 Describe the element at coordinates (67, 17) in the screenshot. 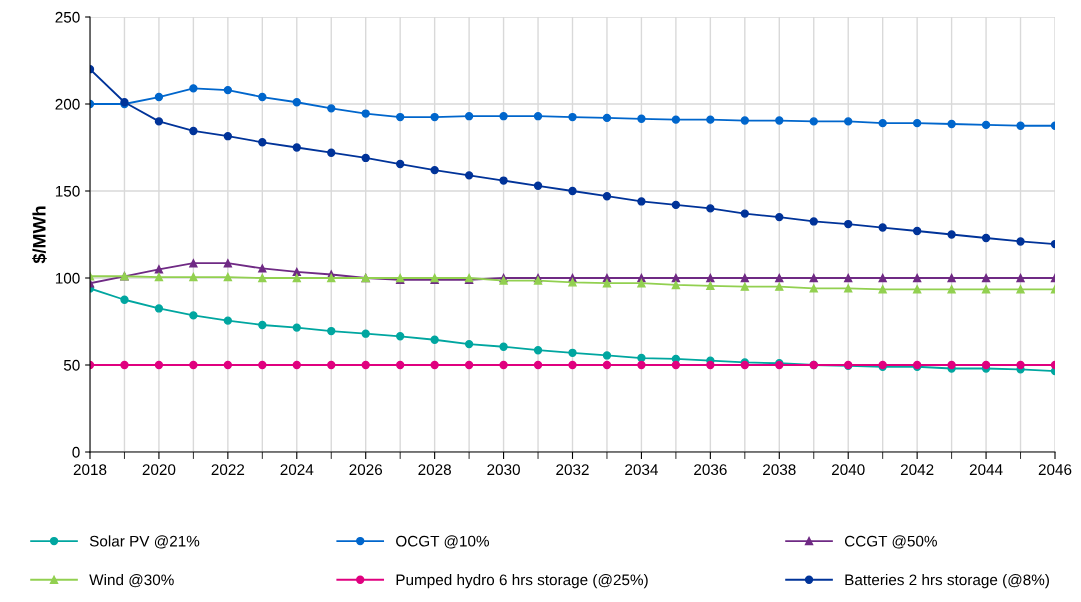

I see `y-tick-label: 250` at that location.